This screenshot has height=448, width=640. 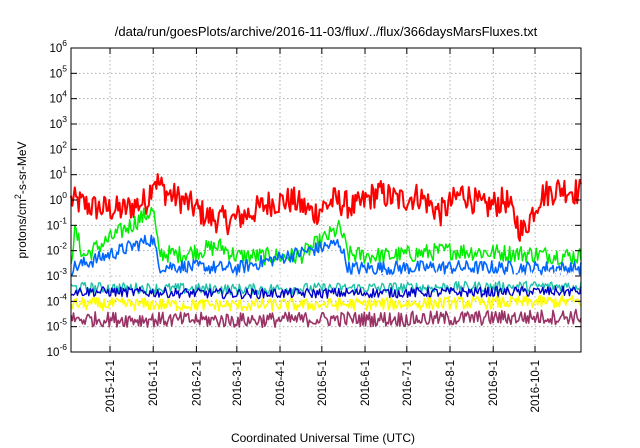 What do you see at coordinates (154, 383) in the screenshot?
I see `x-tick-label: 2016-1-1` at bounding box center [154, 383].